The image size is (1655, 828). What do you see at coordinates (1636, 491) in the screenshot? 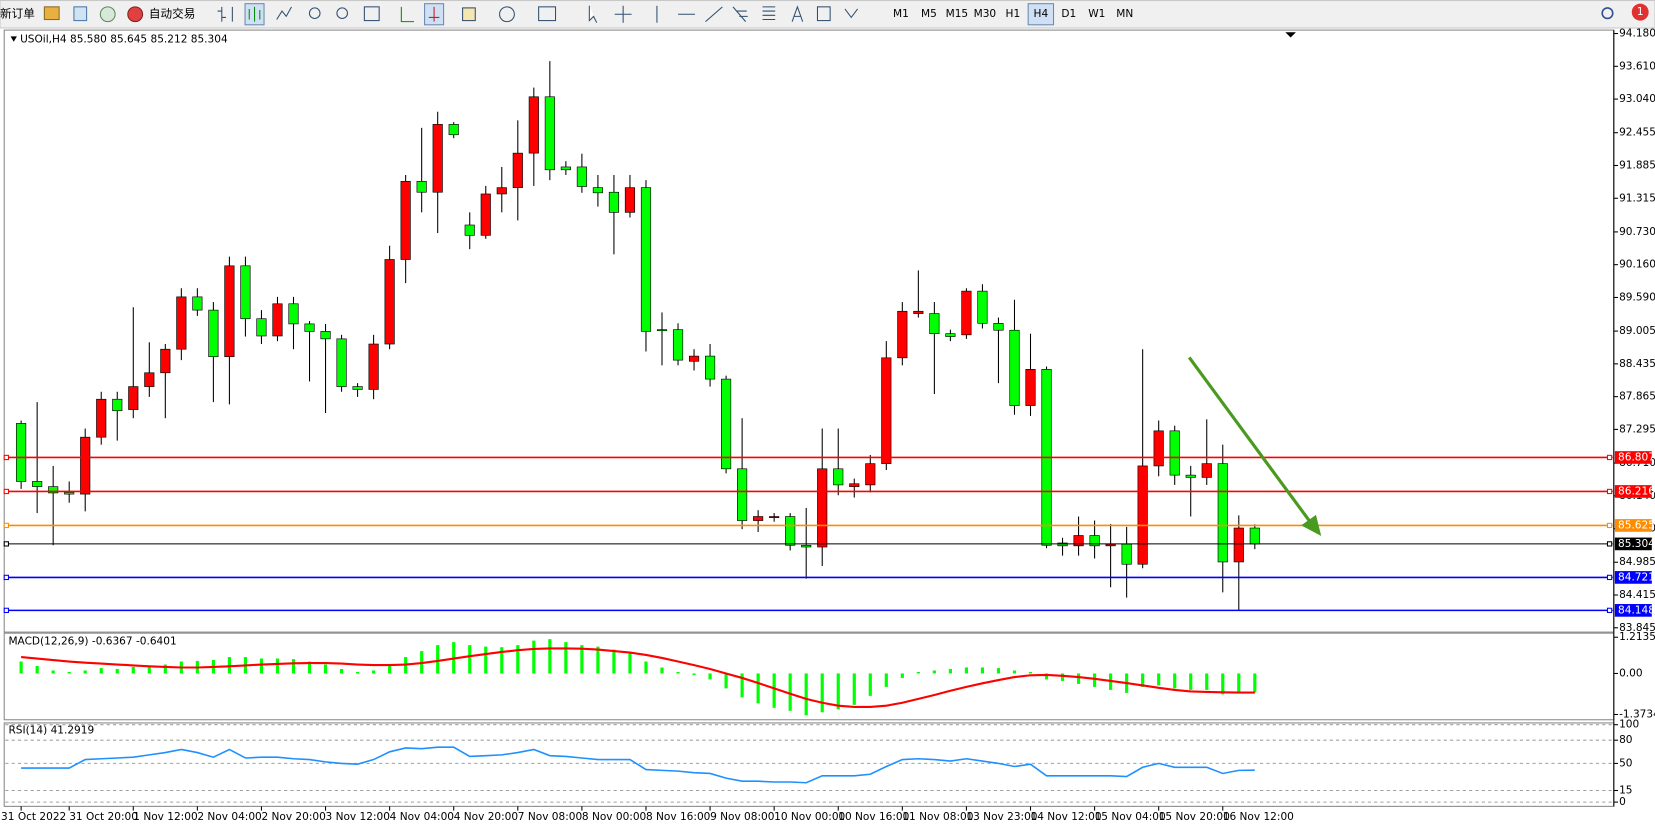
I see `price-label: 86.216` at bounding box center [1636, 491].